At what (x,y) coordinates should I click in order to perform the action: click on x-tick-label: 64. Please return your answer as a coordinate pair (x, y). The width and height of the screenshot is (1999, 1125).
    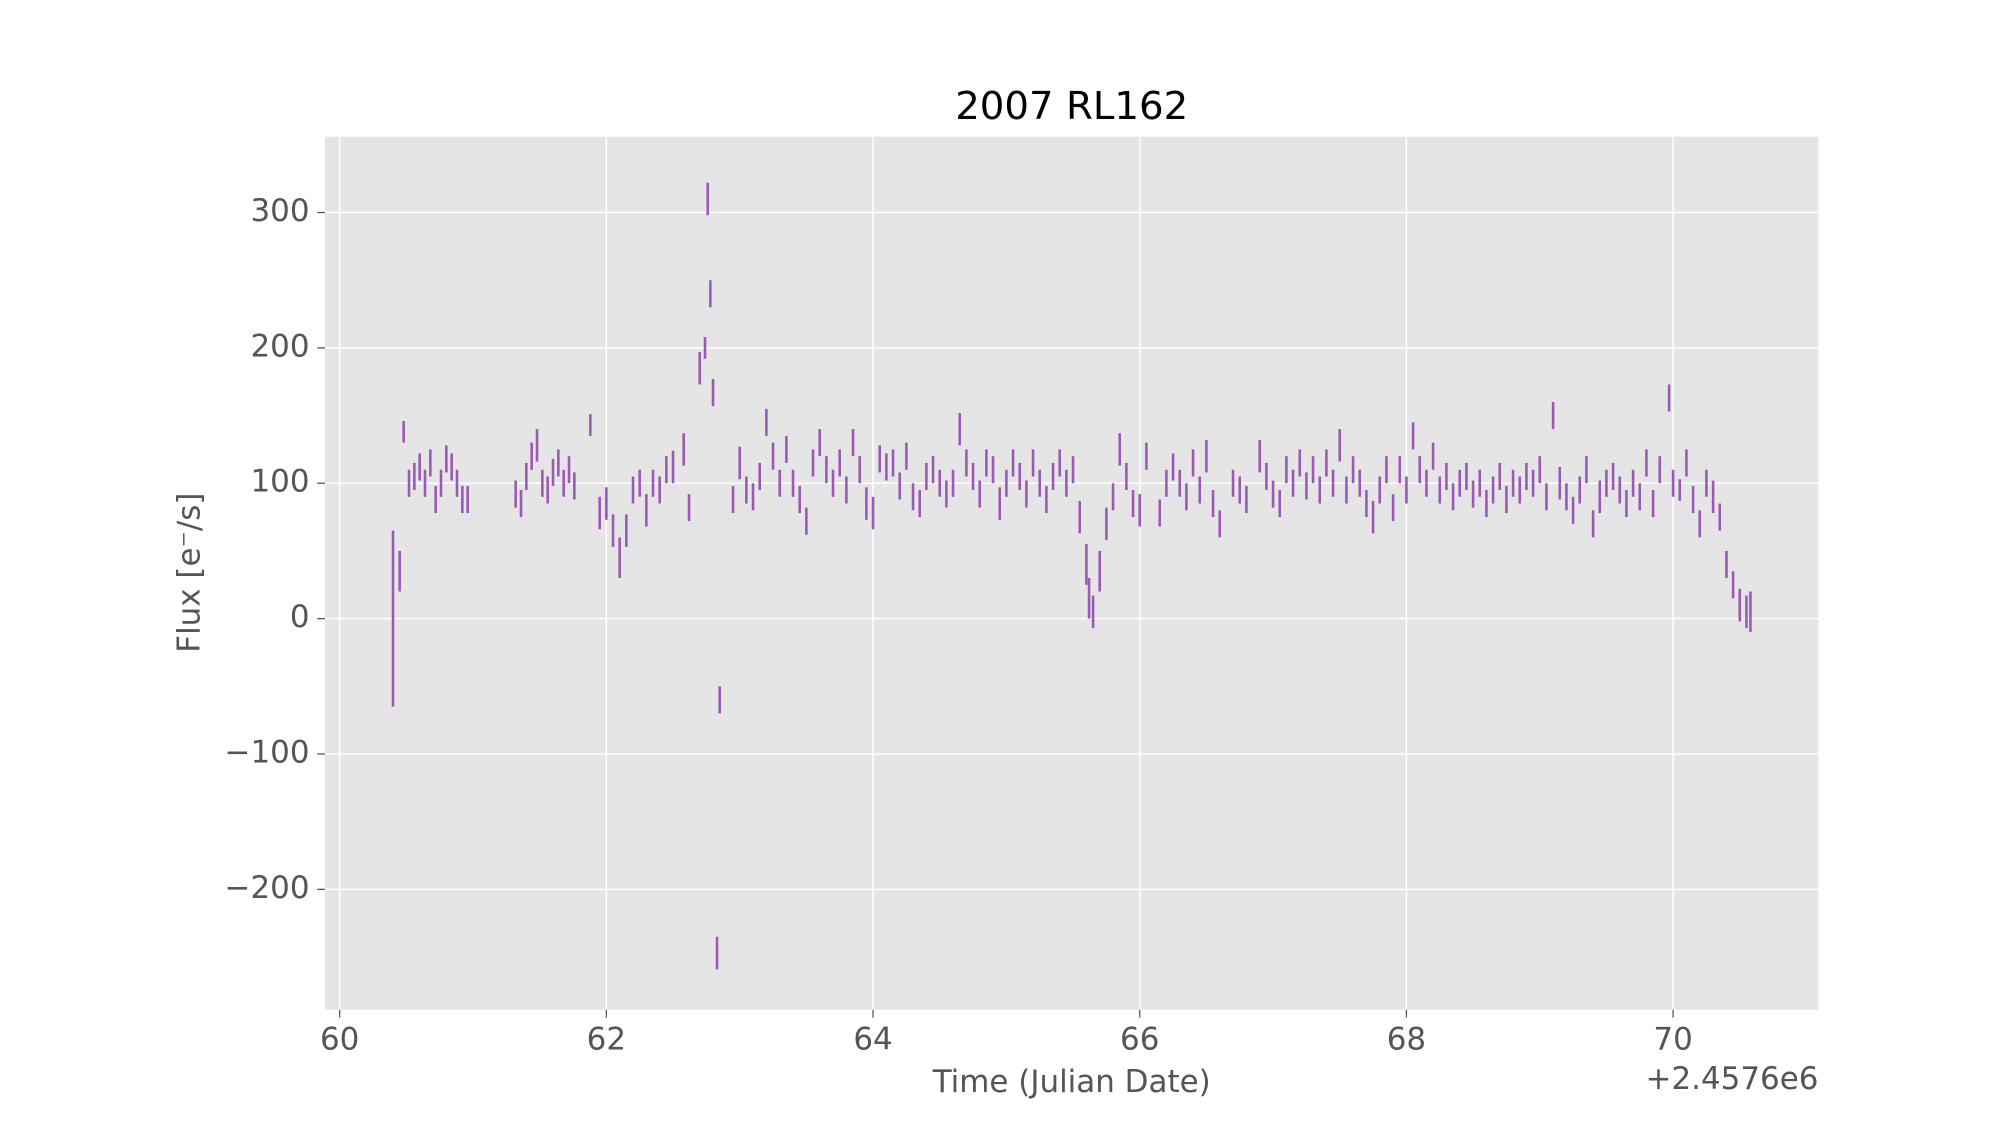
    Looking at the image, I should click on (872, 1039).